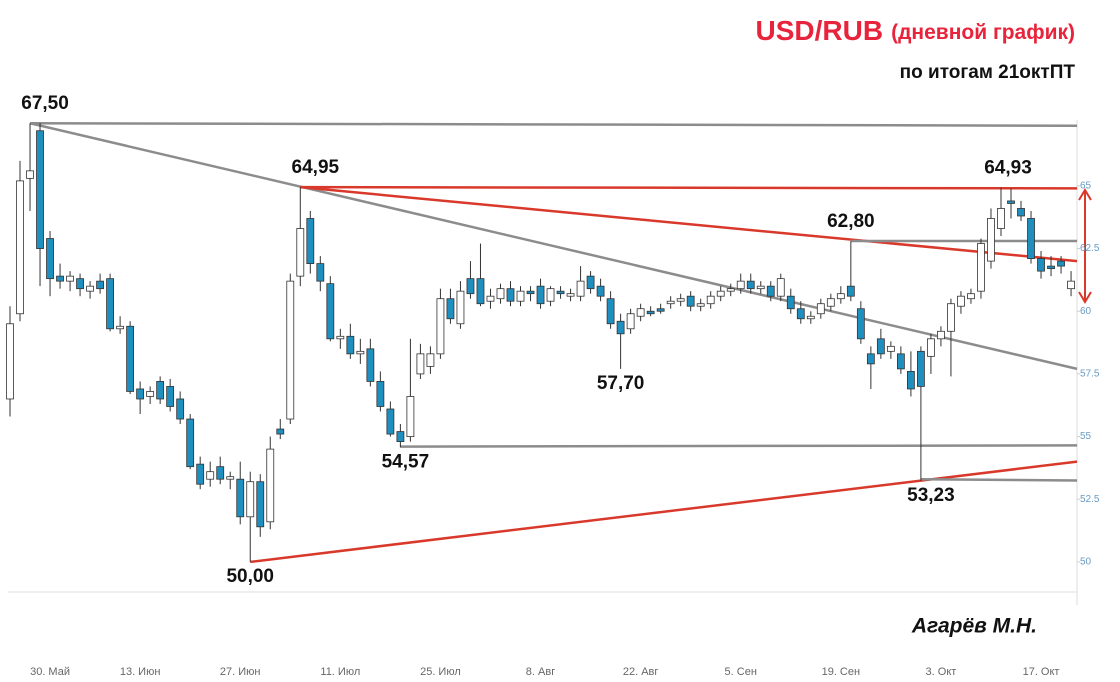 The width and height of the screenshot is (1120, 682). What do you see at coordinates (240, 672) in the screenshot?
I see `x-tick-label: 27. Июн` at bounding box center [240, 672].